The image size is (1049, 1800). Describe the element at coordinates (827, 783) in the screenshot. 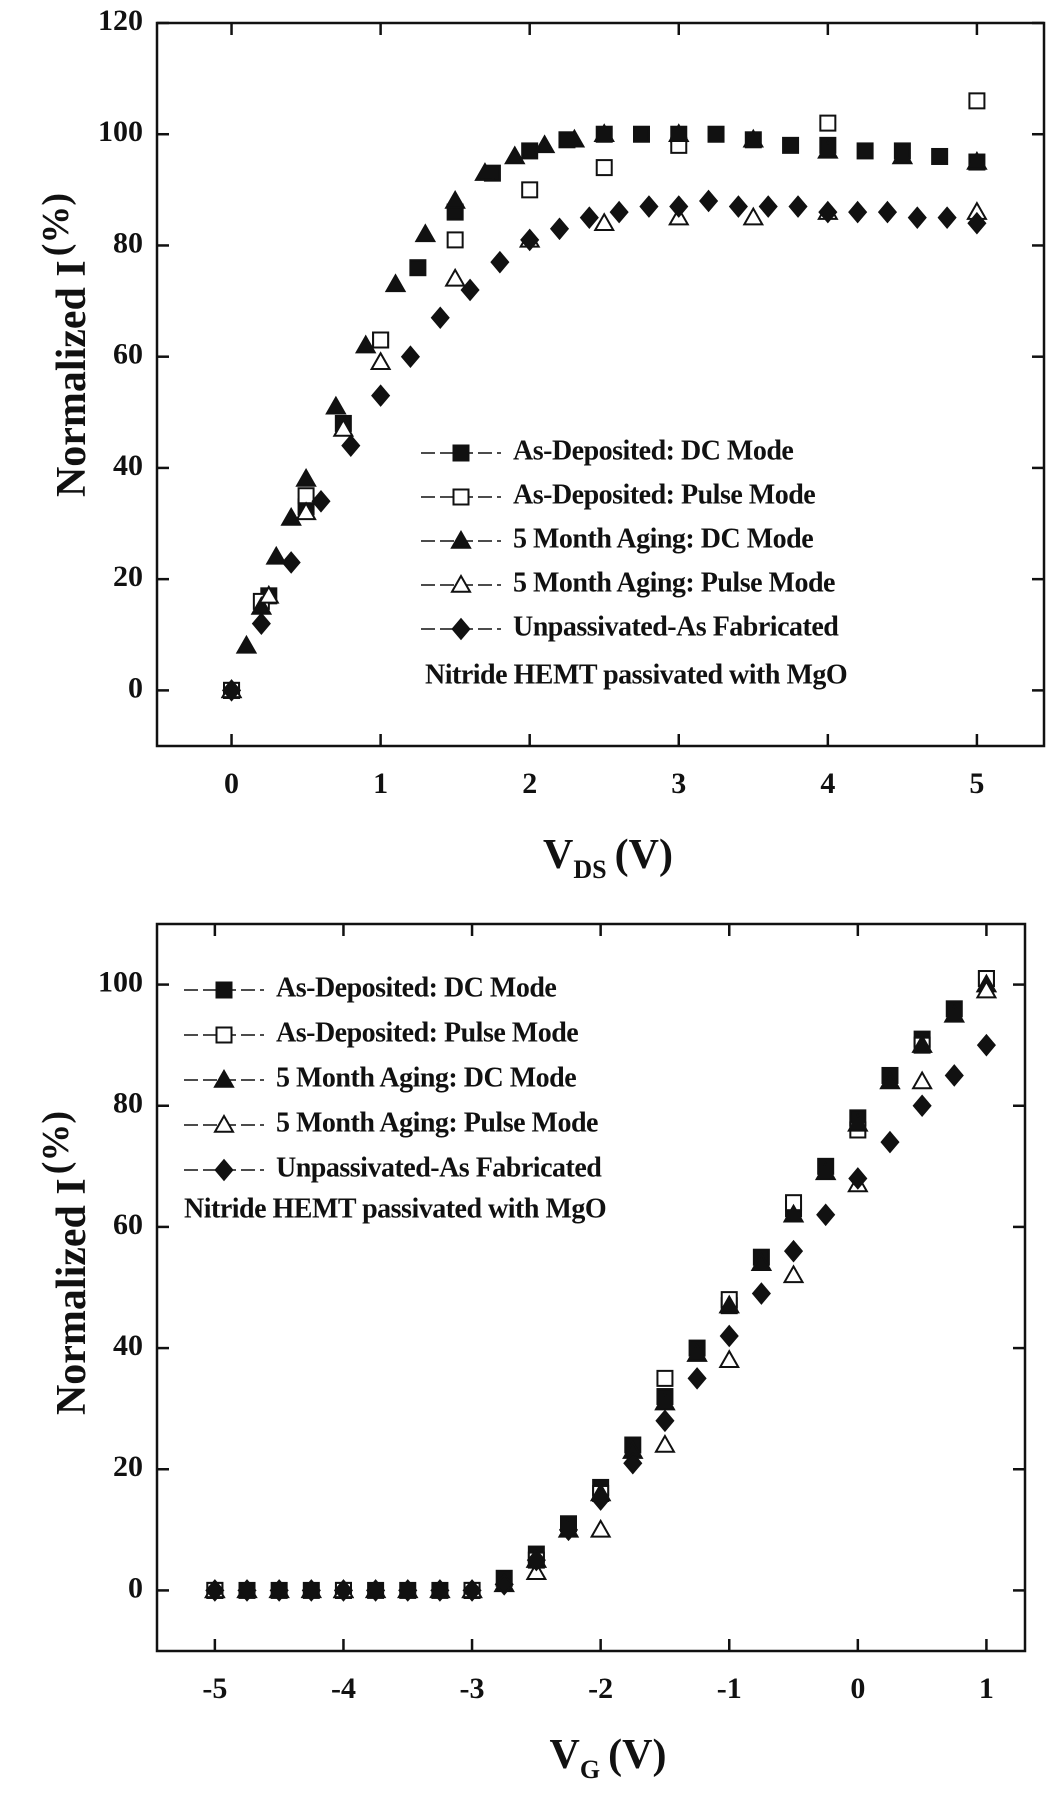

I see `x-tick-label: 4` at that location.